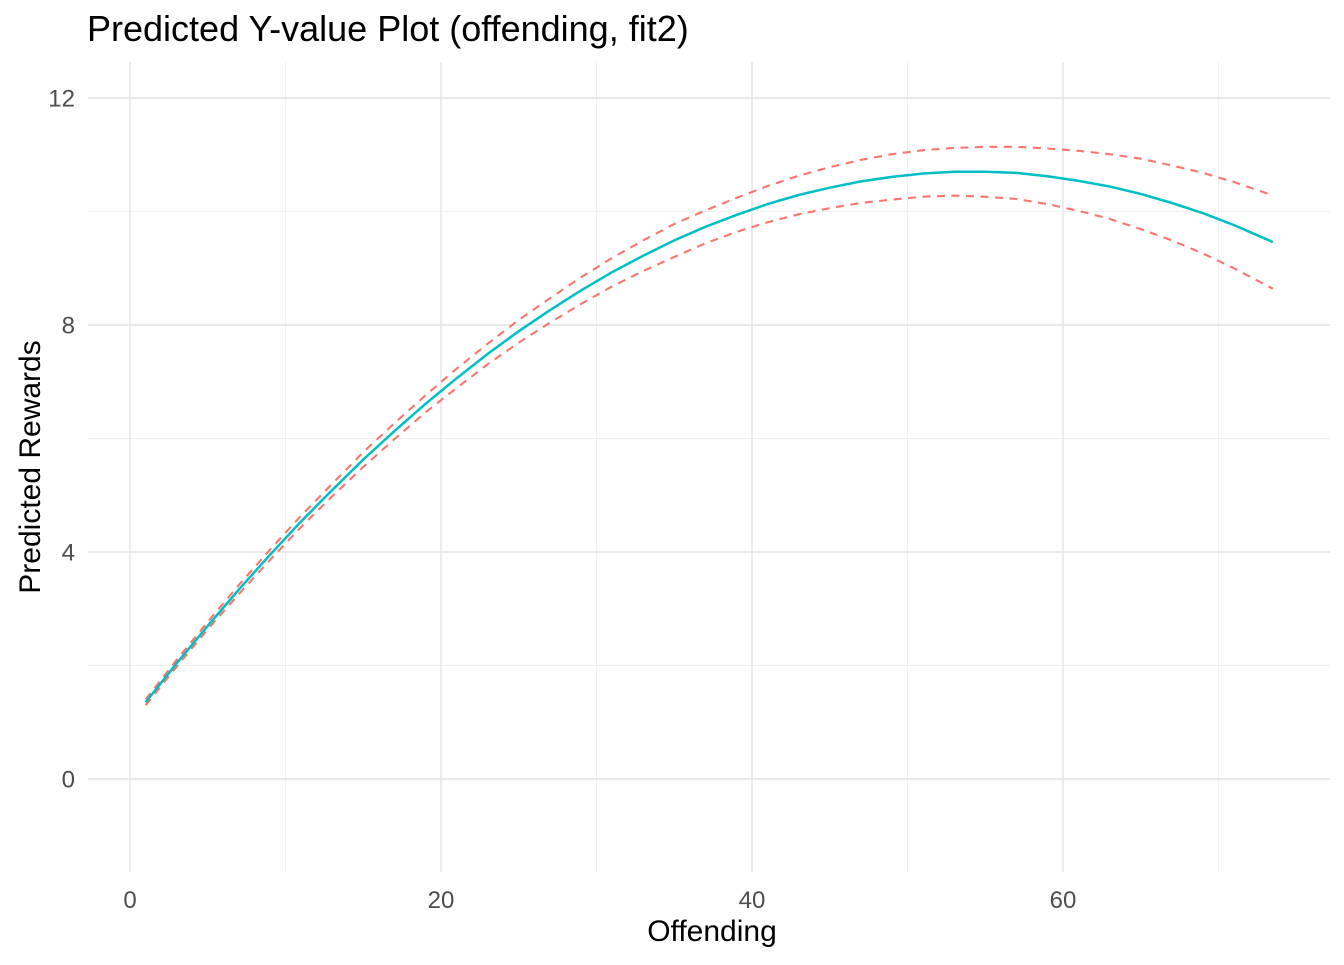 This screenshot has height=965, width=1344. I want to click on x-tick-label: 60, so click(1063, 900).